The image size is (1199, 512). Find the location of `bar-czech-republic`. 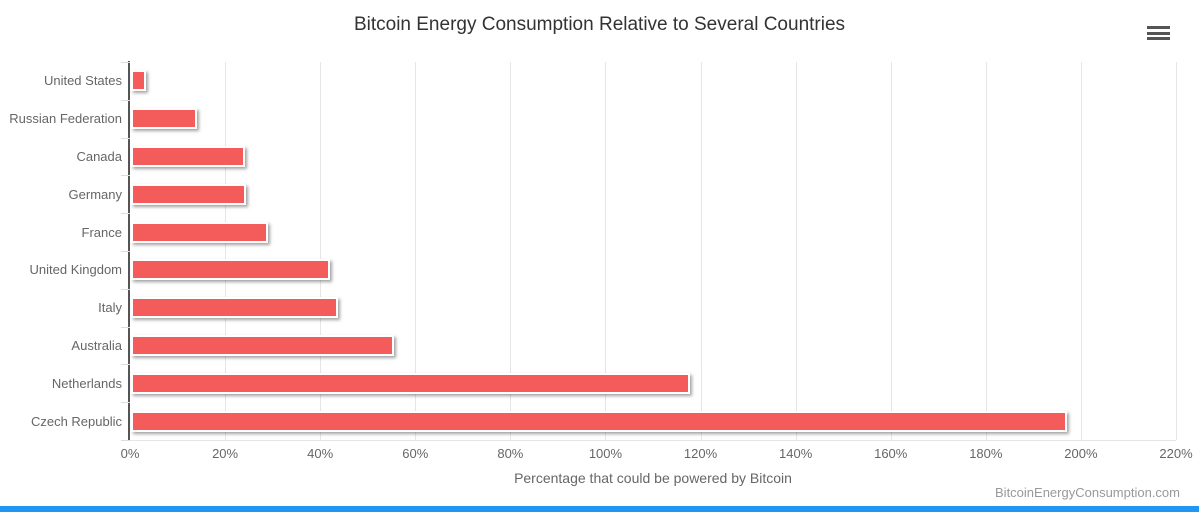

bar-czech-republic is located at coordinates (599, 421).